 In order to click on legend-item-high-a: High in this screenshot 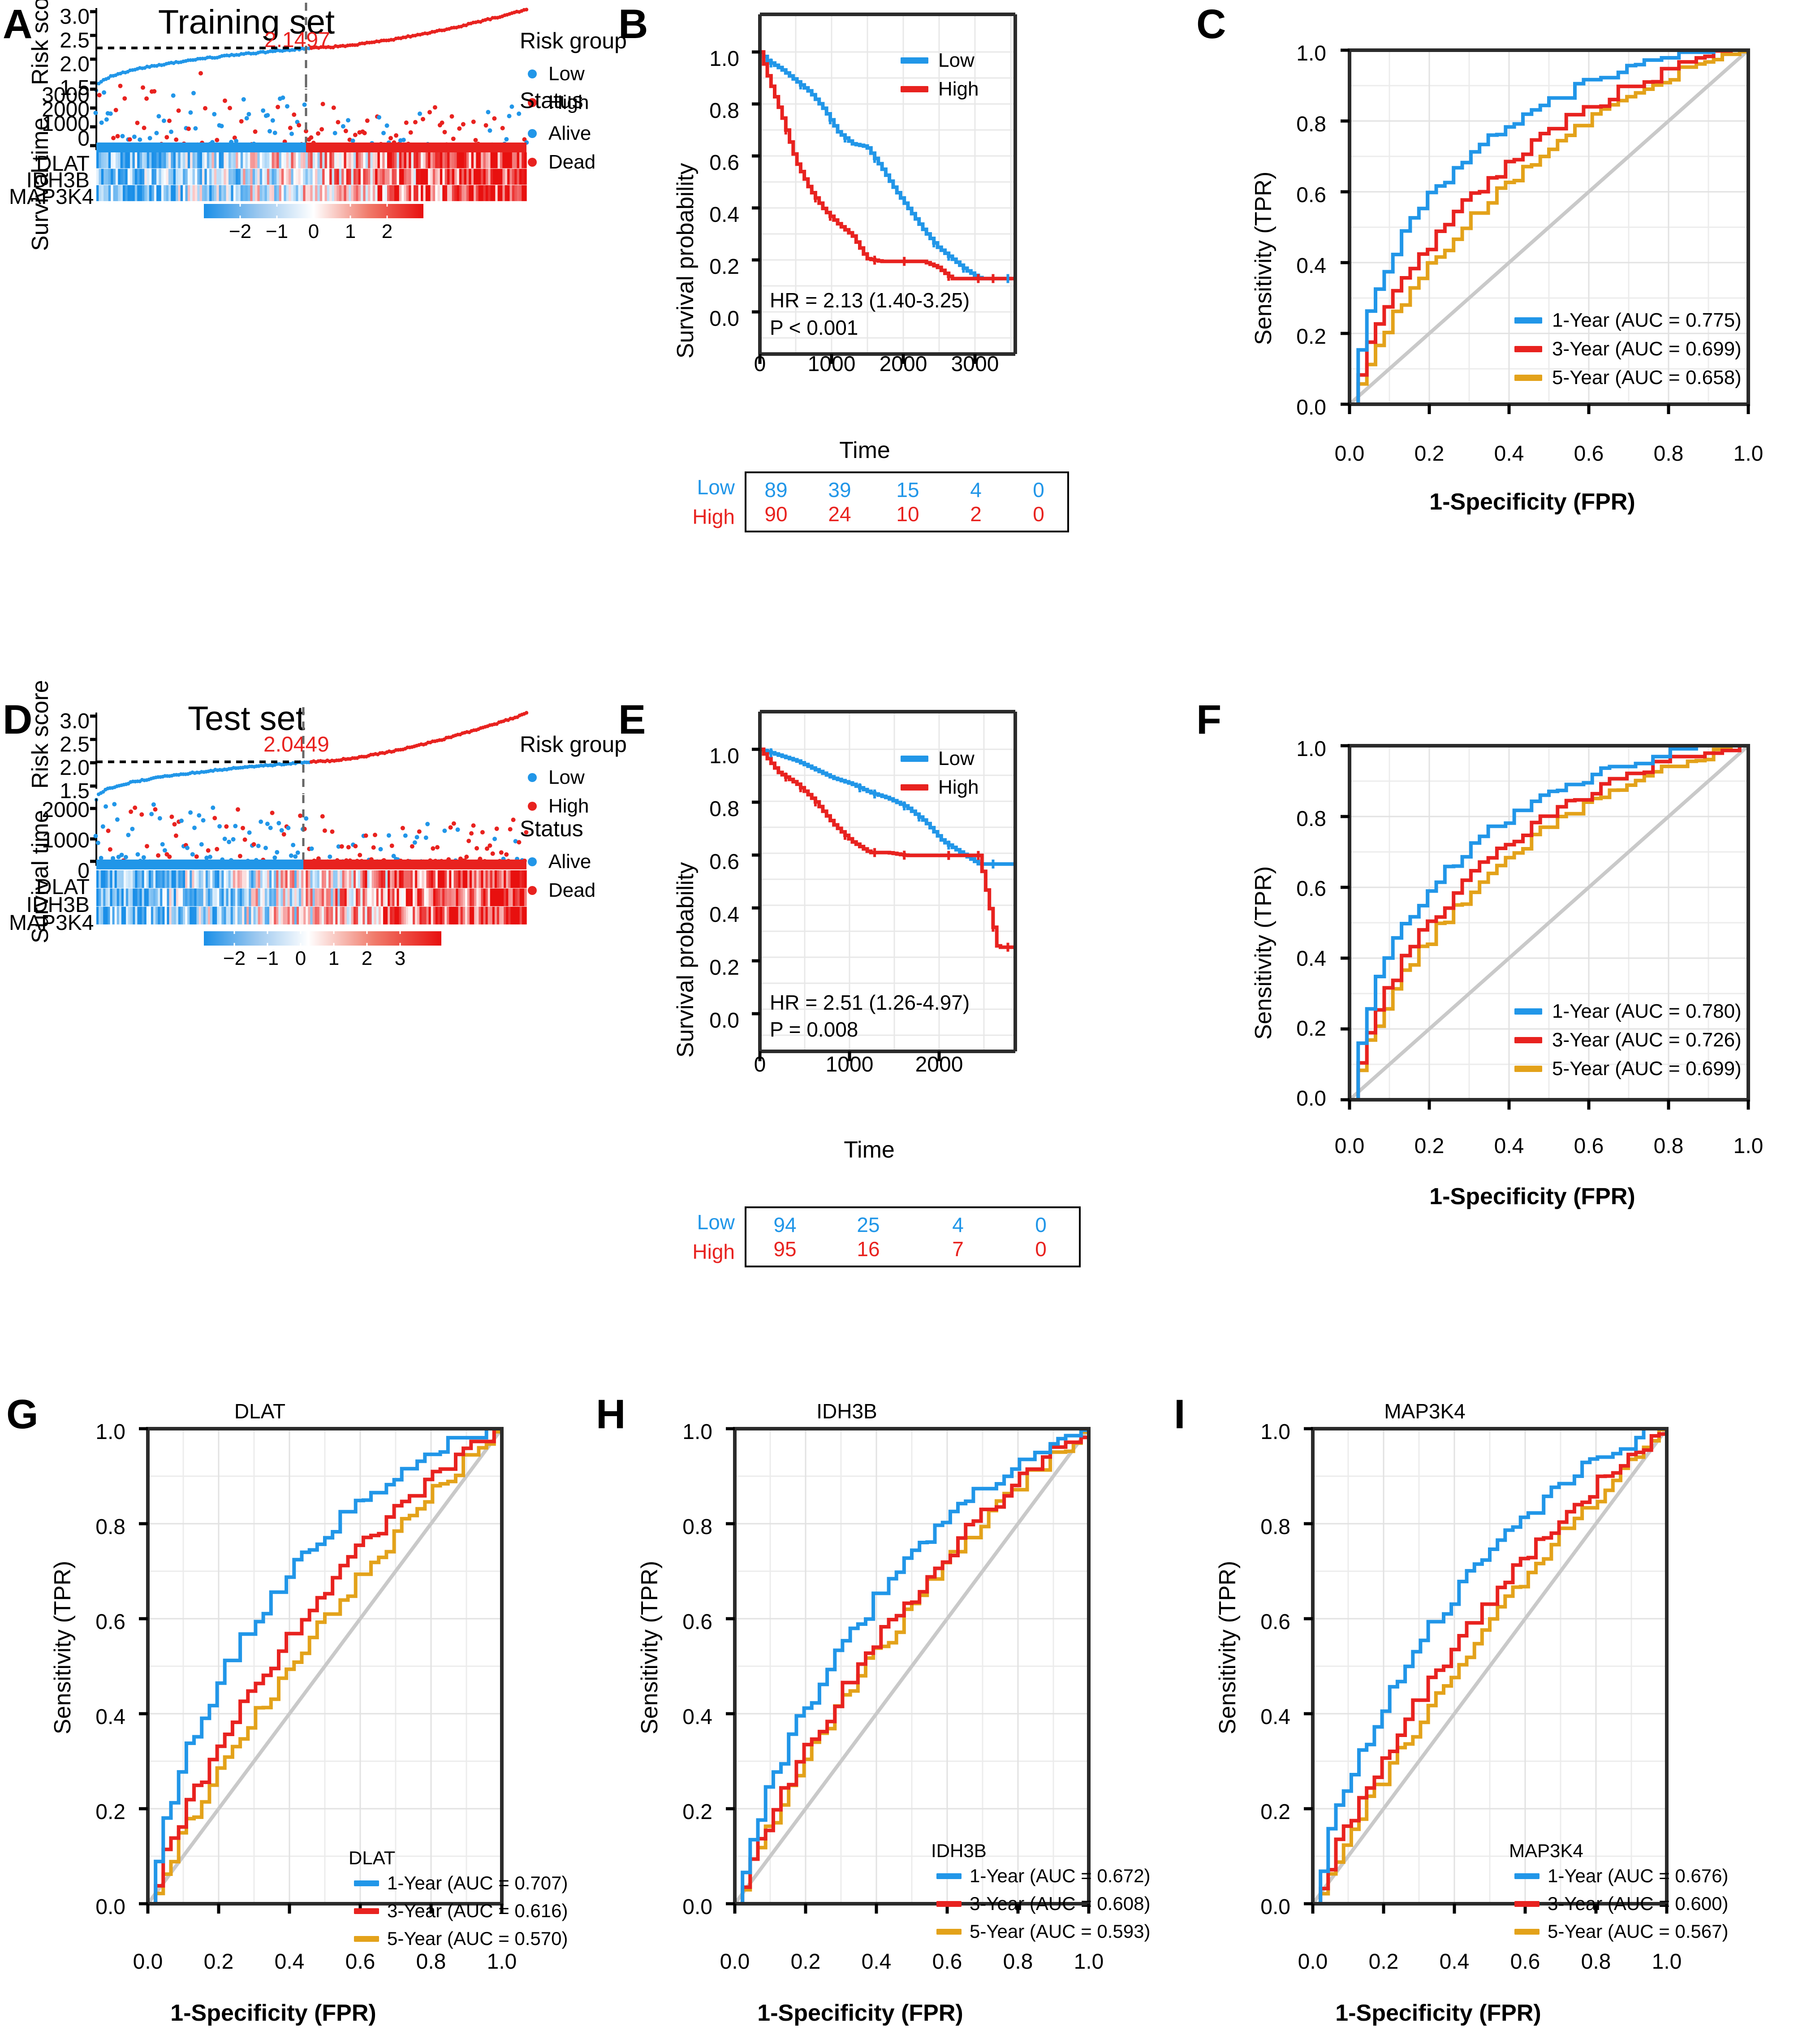, I will do `click(573, 102)`.